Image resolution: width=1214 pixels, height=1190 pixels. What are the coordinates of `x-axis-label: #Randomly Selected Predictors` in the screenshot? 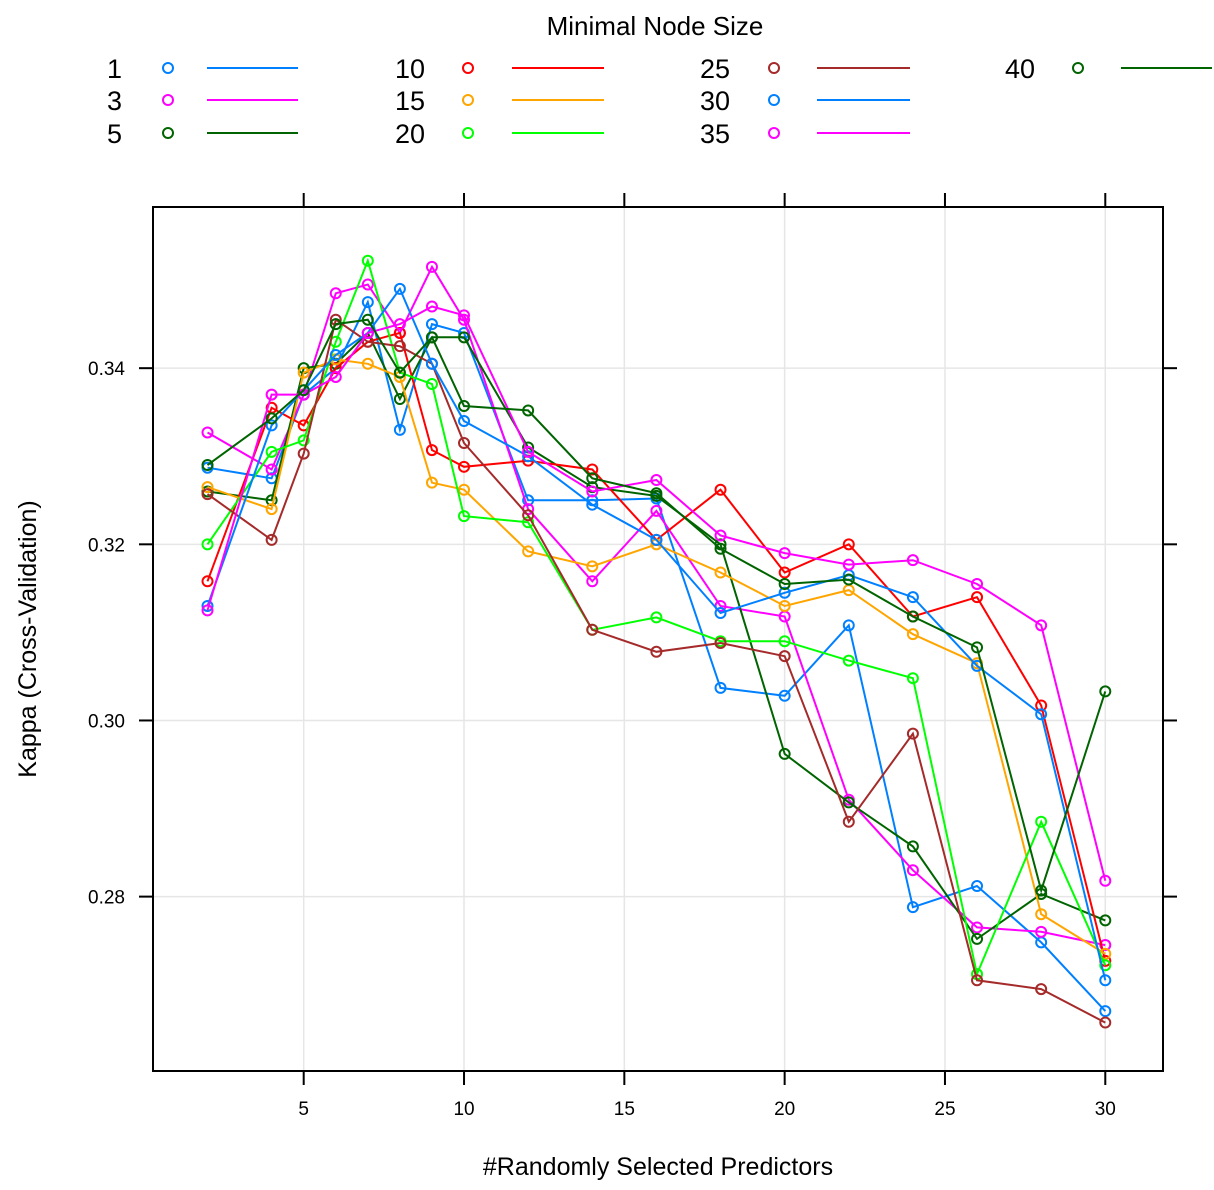 It's located at (658, 1167).